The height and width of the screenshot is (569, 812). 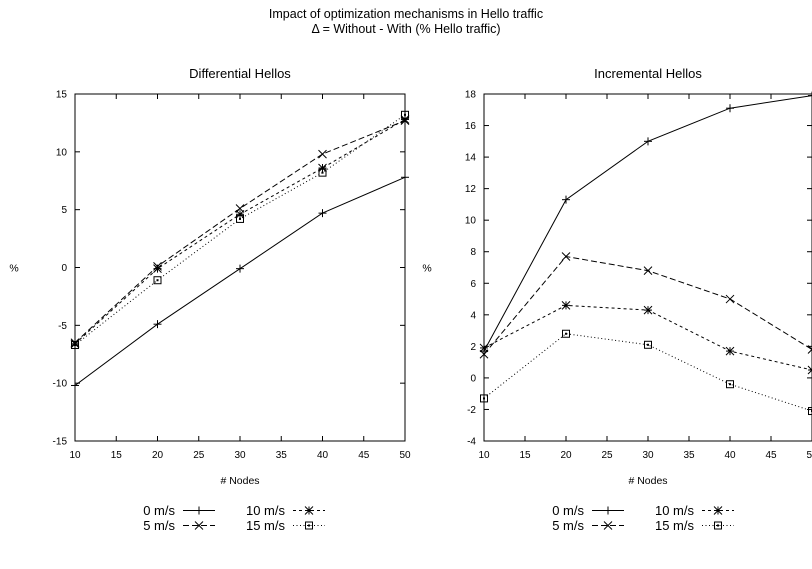 I want to click on y-tick-label: 8, so click(x=473, y=252).